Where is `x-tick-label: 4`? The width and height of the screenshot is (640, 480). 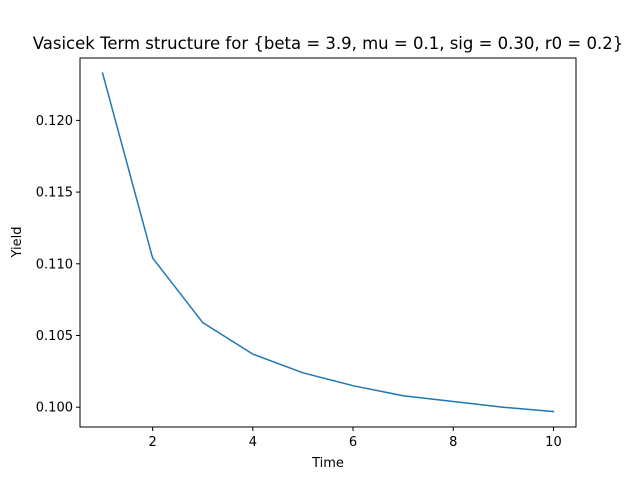
x-tick-label: 4 is located at coordinates (253, 442).